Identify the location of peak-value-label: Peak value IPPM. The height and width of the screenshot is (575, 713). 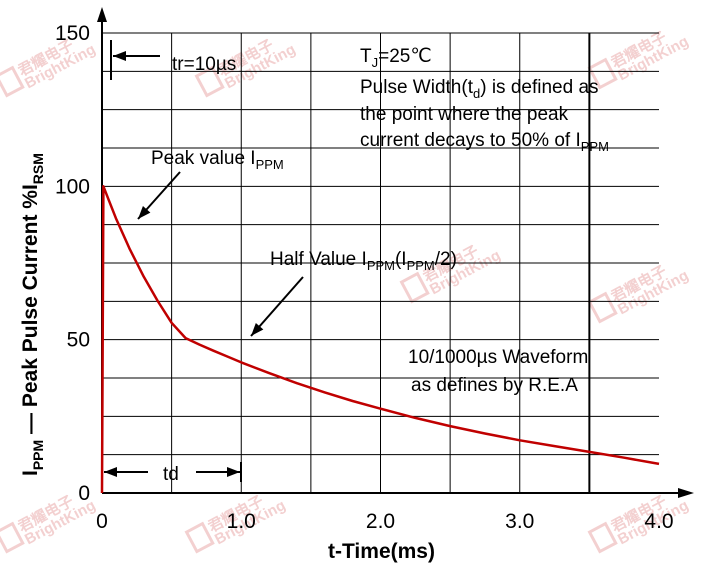
(217, 160).